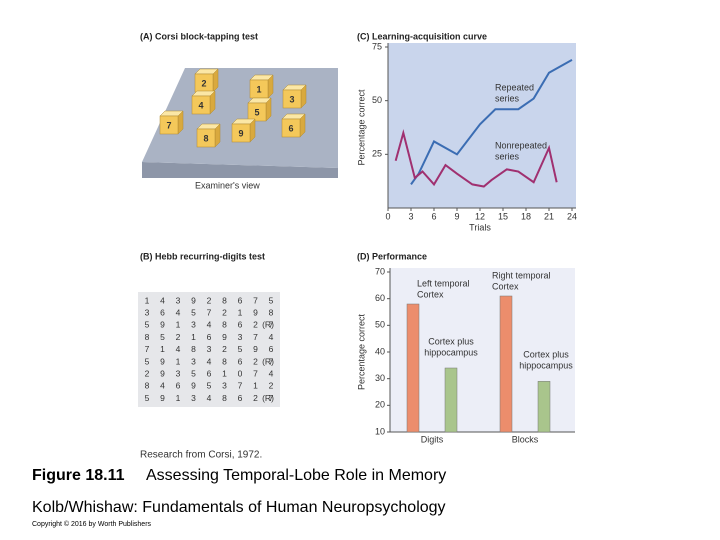 The height and width of the screenshot is (540, 720). I want to click on block-label: 2, so click(203, 83).